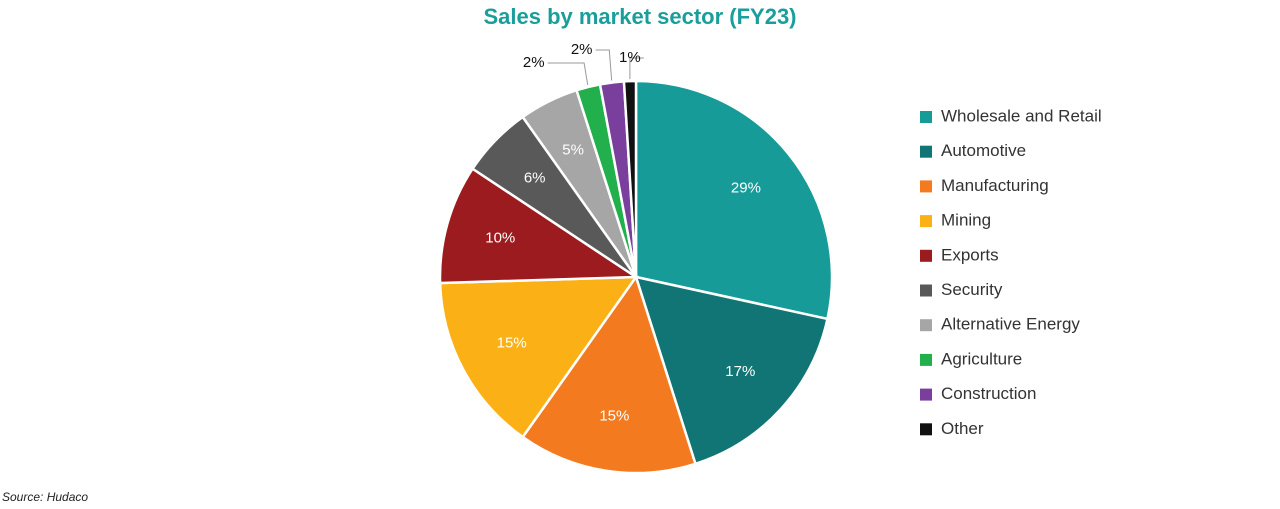 Image resolution: width=1280 pixels, height=509 pixels. What do you see at coordinates (573, 150) in the screenshot?
I see `data-label: 5%` at bounding box center [573, 150].